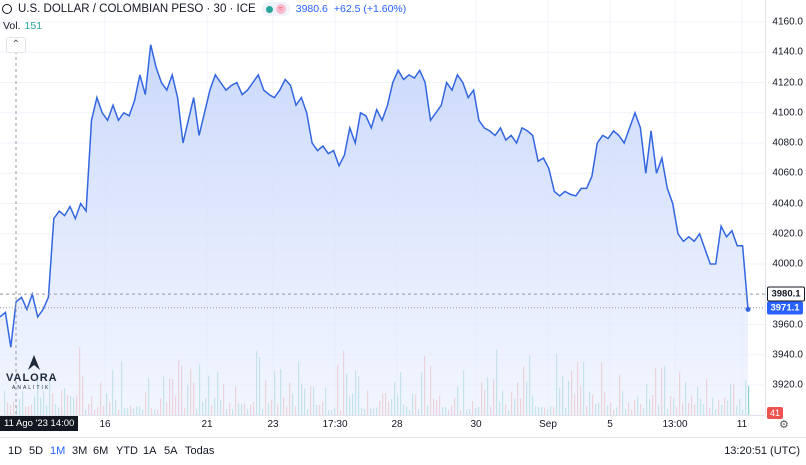 The image size is (806, 465). I want to click on range-button-1d: 1D, so click(15, 451).